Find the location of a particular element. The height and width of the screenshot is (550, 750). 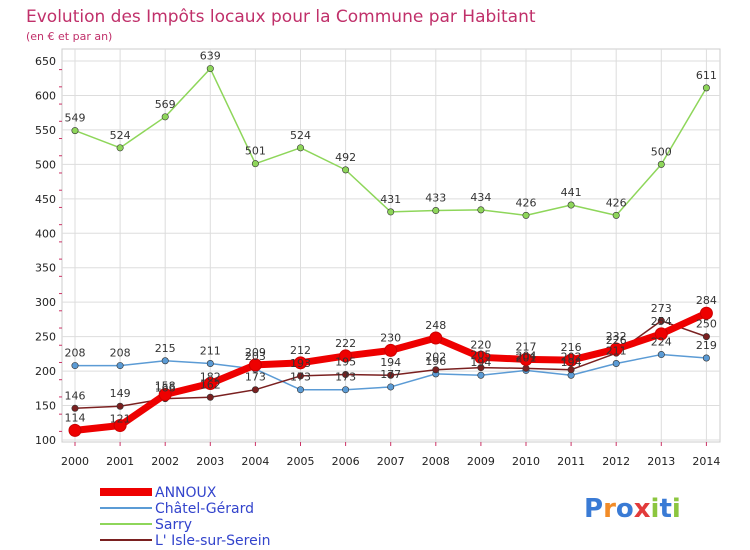

data-label-annoux: 114 is located at coordinates (75, 417).